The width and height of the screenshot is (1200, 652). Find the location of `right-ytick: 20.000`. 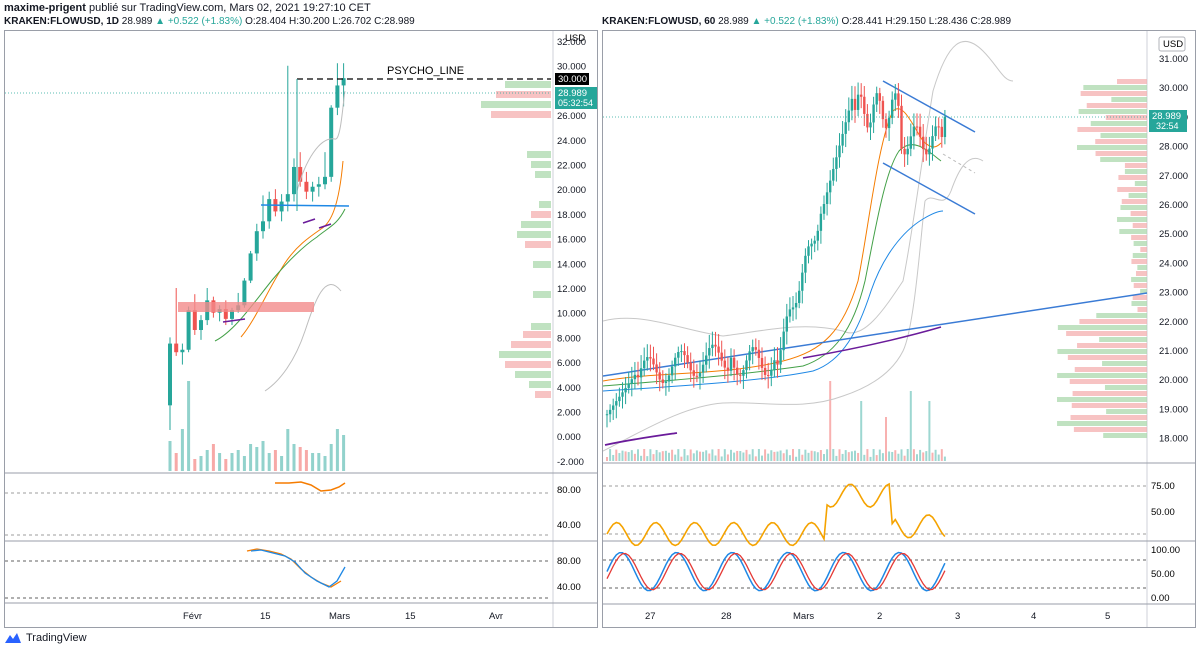

right-ytick: 20.000 is located at coordinates (1173, 380).